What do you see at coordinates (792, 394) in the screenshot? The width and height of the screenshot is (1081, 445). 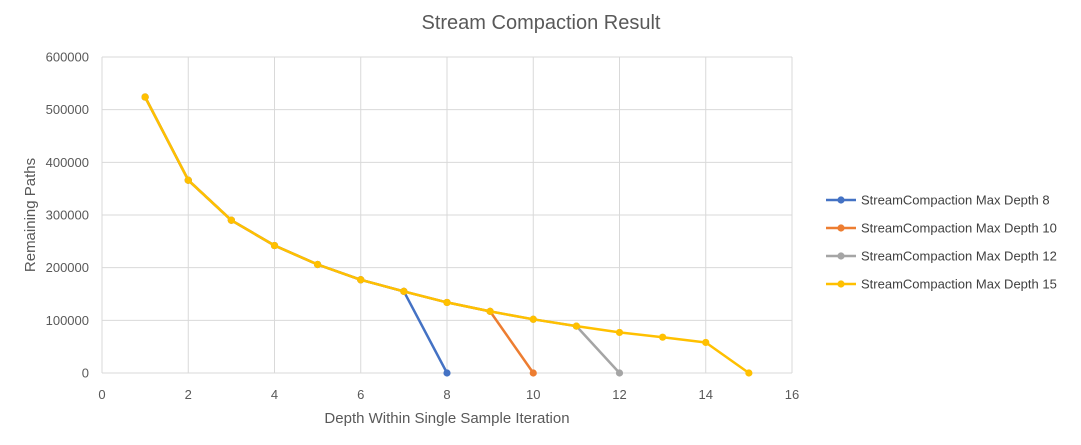 I see `x-tick-label: 16` at bounding box center [792, 394].